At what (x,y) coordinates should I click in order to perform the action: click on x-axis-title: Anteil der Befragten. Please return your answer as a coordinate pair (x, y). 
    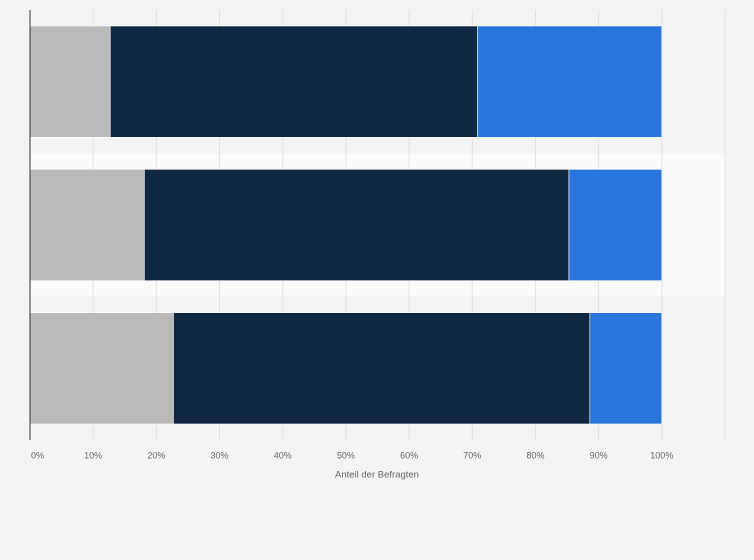
    Looking at the image, I should click on (377, 475).